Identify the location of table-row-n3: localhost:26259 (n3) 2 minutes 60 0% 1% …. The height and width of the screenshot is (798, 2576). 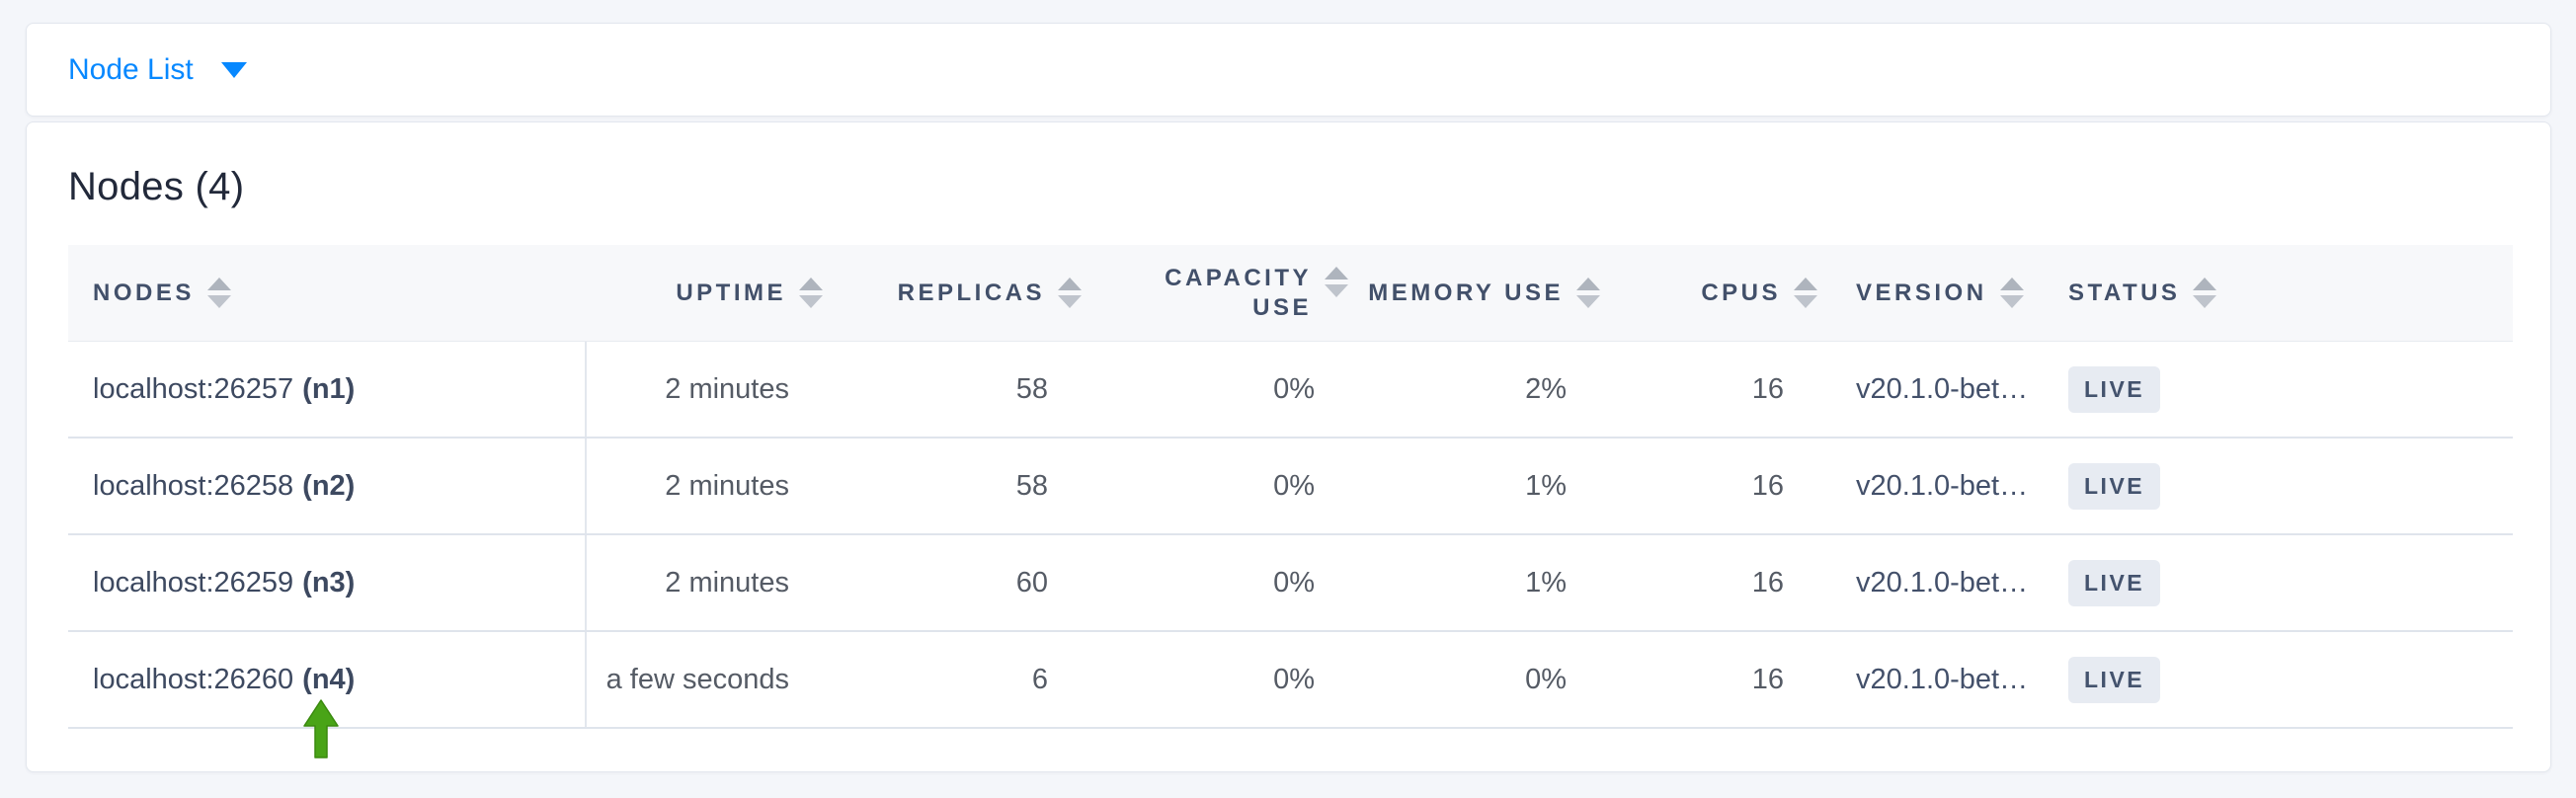
(1290, 583).